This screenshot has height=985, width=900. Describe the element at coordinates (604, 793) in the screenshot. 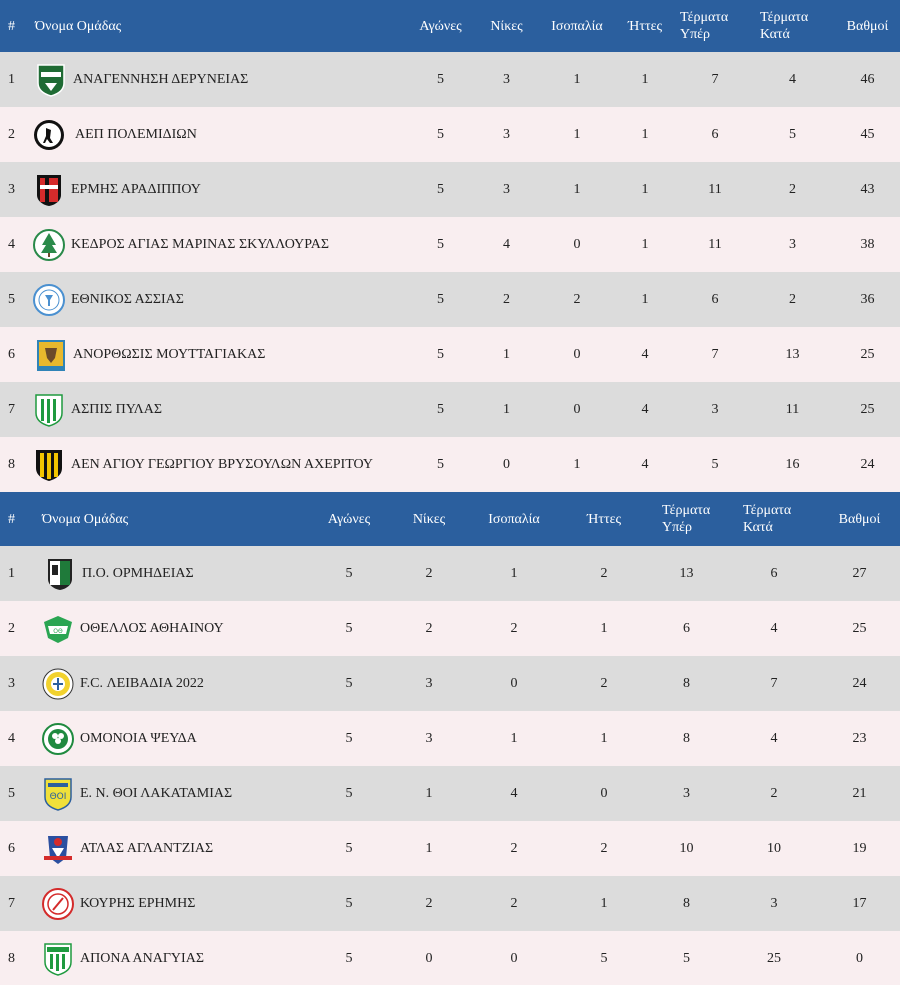

I see `losses-cell: 0` at that location.